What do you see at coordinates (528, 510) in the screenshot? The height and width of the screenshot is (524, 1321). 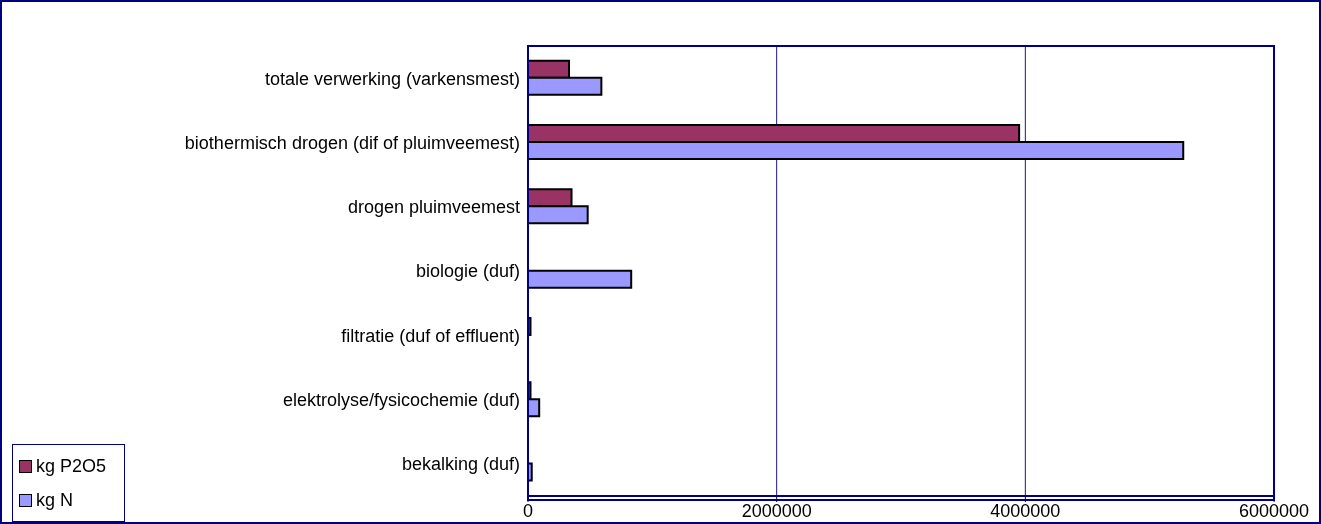 I see `x-tick-label: 0` at bounding box center [528, 510].